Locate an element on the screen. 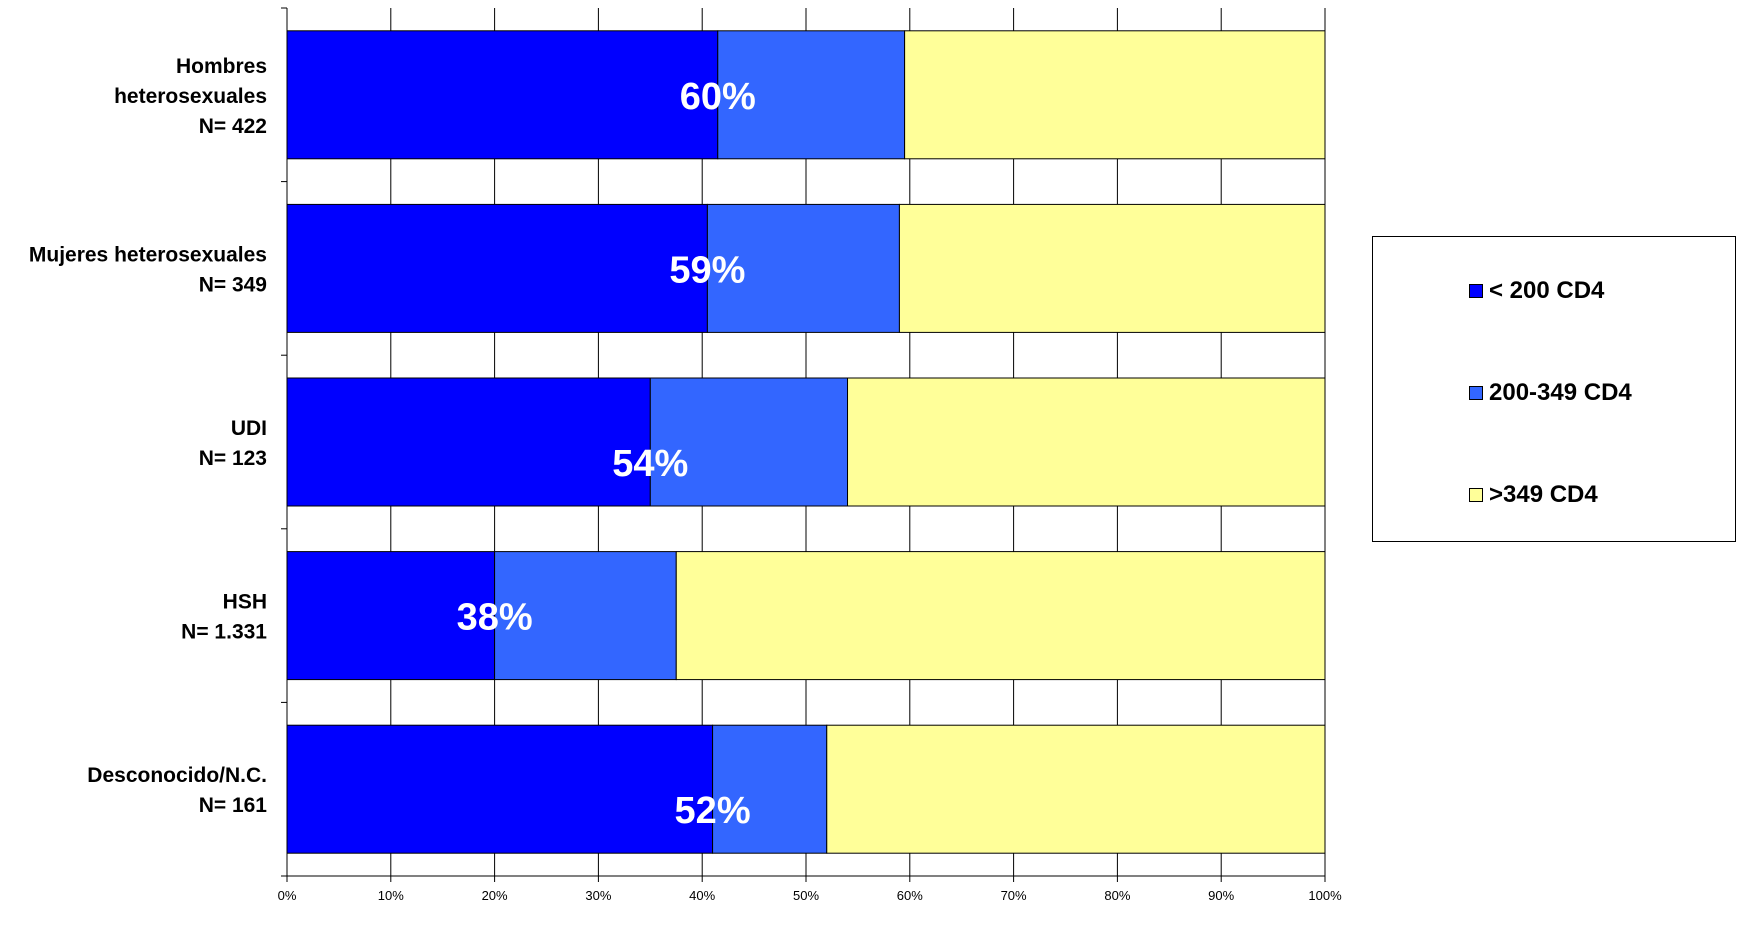  x-tick-label: 30% is located at coordinates (598, 895).